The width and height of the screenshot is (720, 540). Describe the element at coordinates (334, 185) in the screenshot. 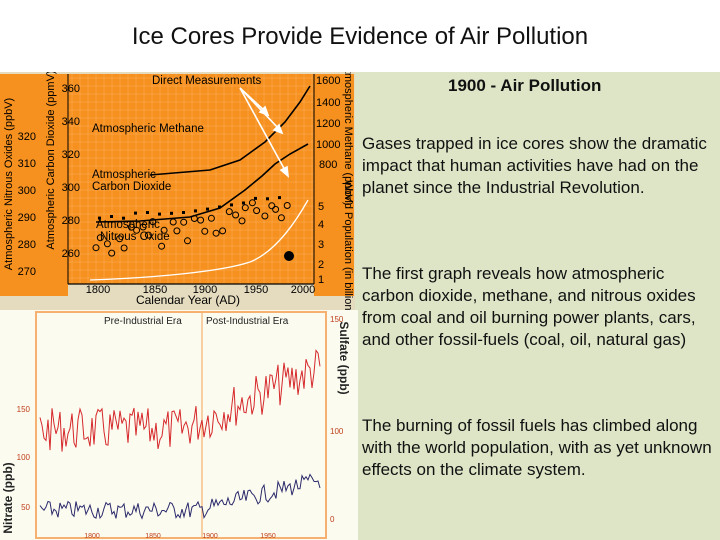

I see `figure1-right-margin` at that location.